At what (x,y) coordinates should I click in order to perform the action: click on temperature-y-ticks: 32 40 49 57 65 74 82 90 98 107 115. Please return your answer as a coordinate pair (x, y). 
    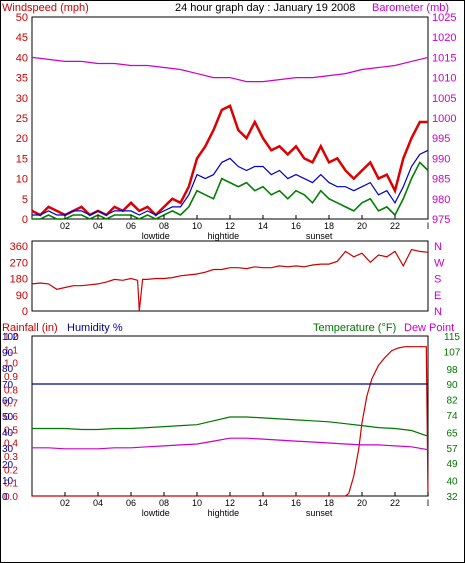
    Looking at the image, I should click on (452, 417).